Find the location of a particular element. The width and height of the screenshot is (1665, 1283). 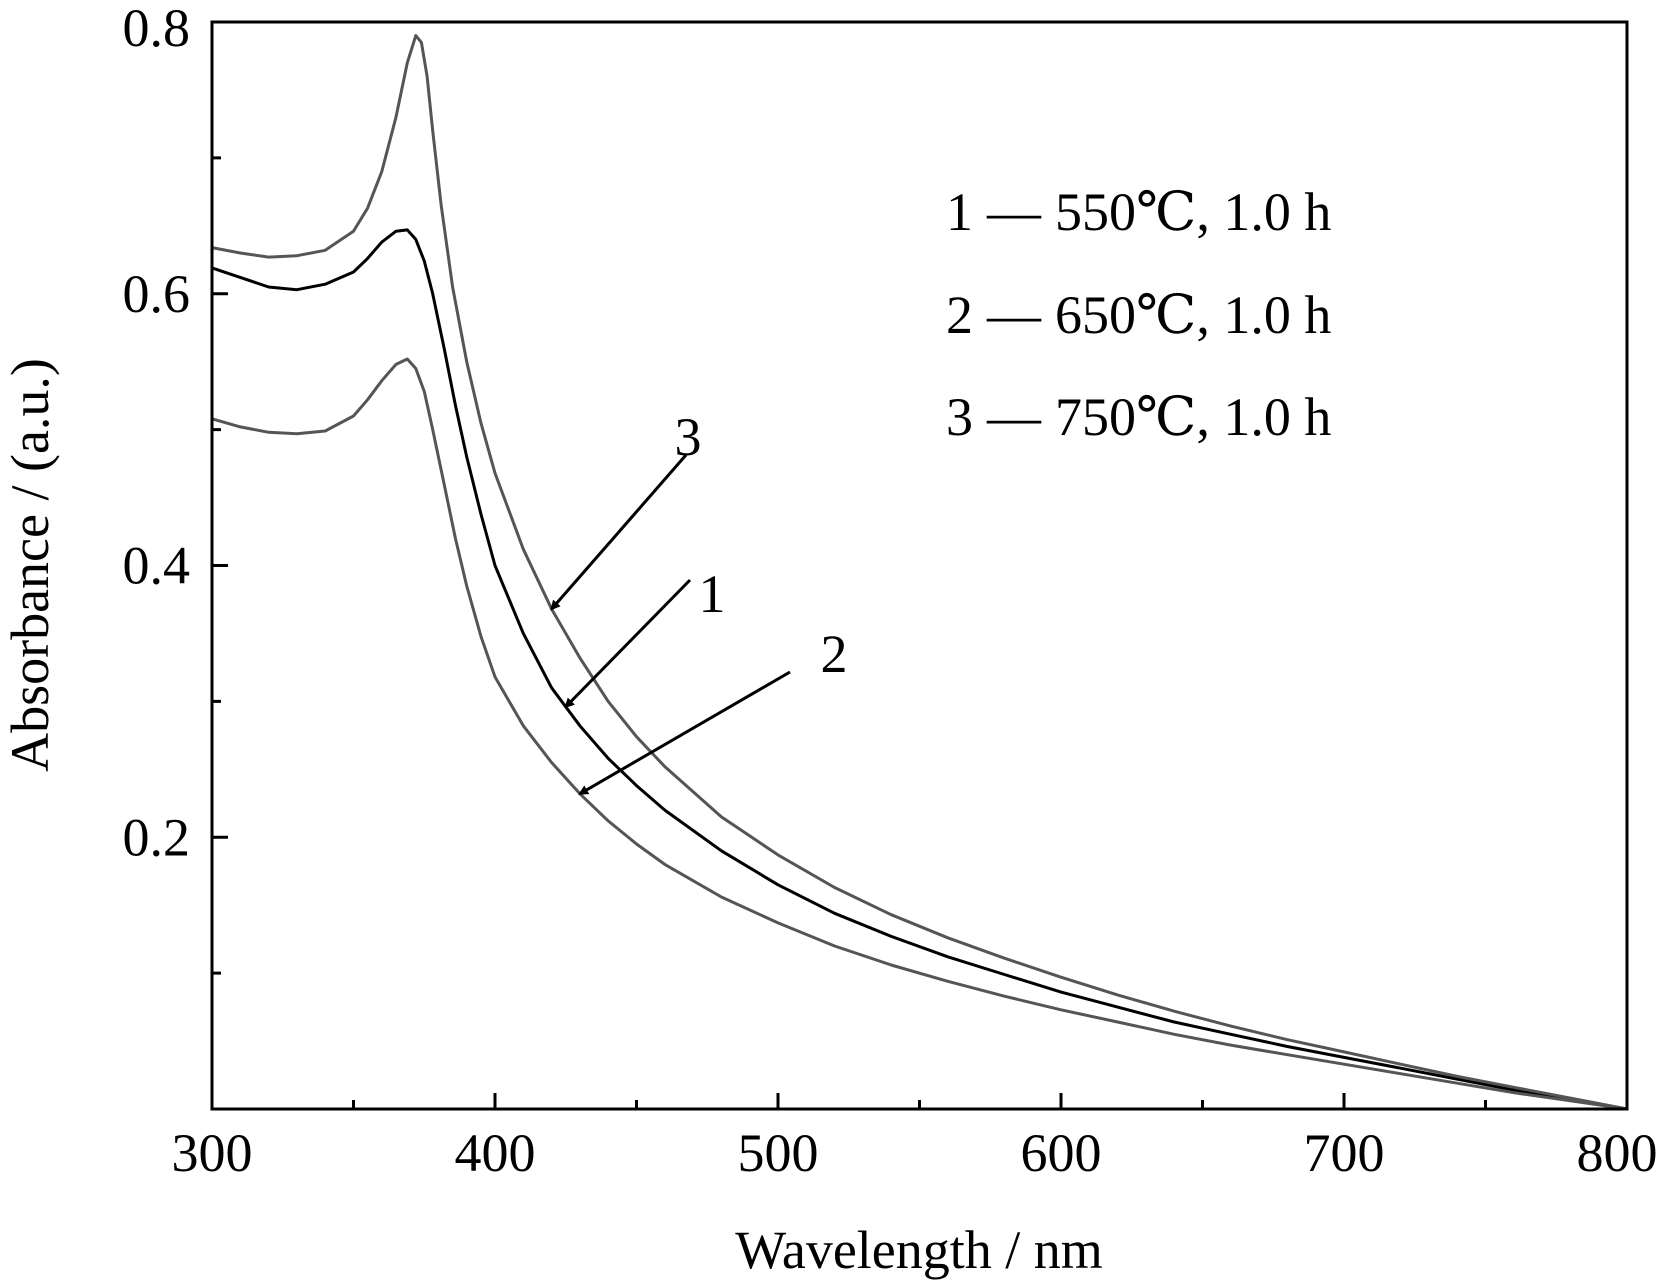

annotation-label-1: 1 is located at coordinates (712, 594).